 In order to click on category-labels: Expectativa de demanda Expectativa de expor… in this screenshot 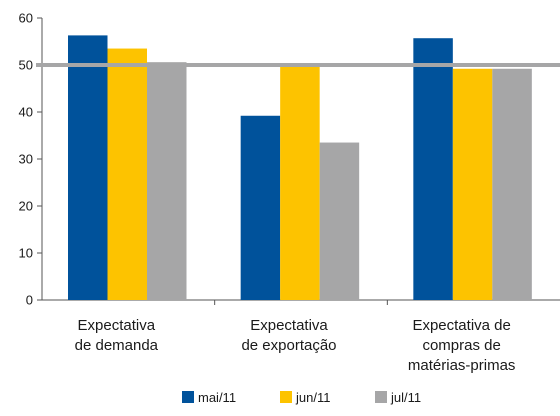, I will do `click(295, 345)`.